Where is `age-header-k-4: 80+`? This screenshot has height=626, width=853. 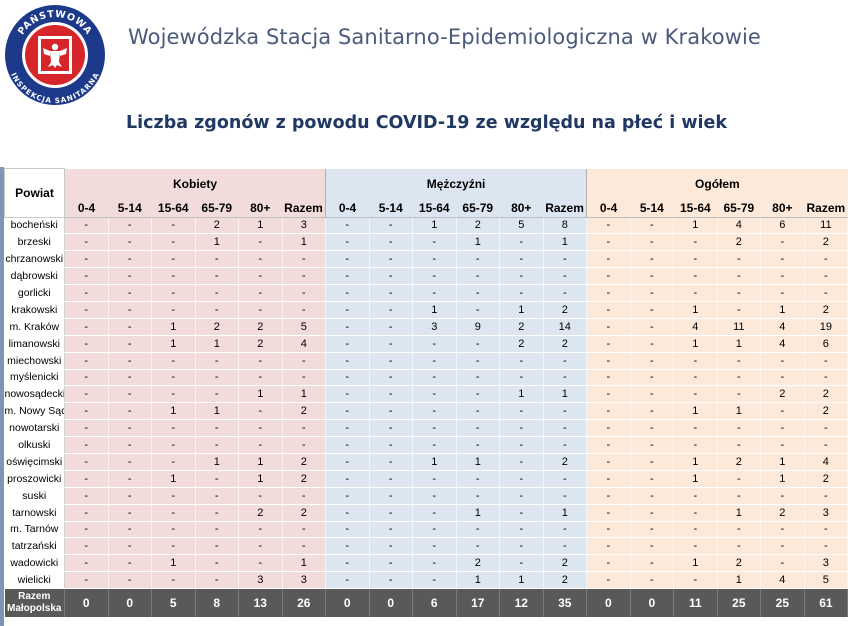 age-header-k-4: 80+ is located at coordinates (260, 208).